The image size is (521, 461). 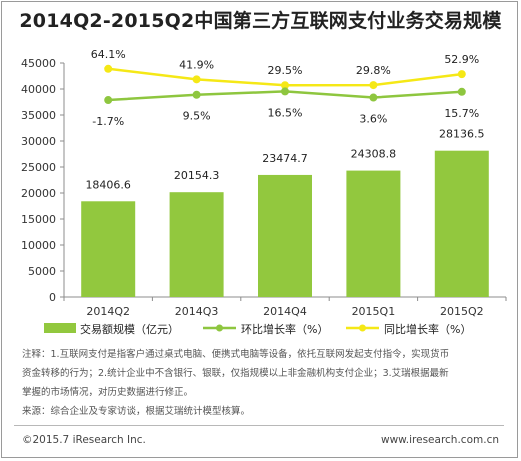 I want to click on bar-value-label: 23474.7, so click(x=285, y=158).